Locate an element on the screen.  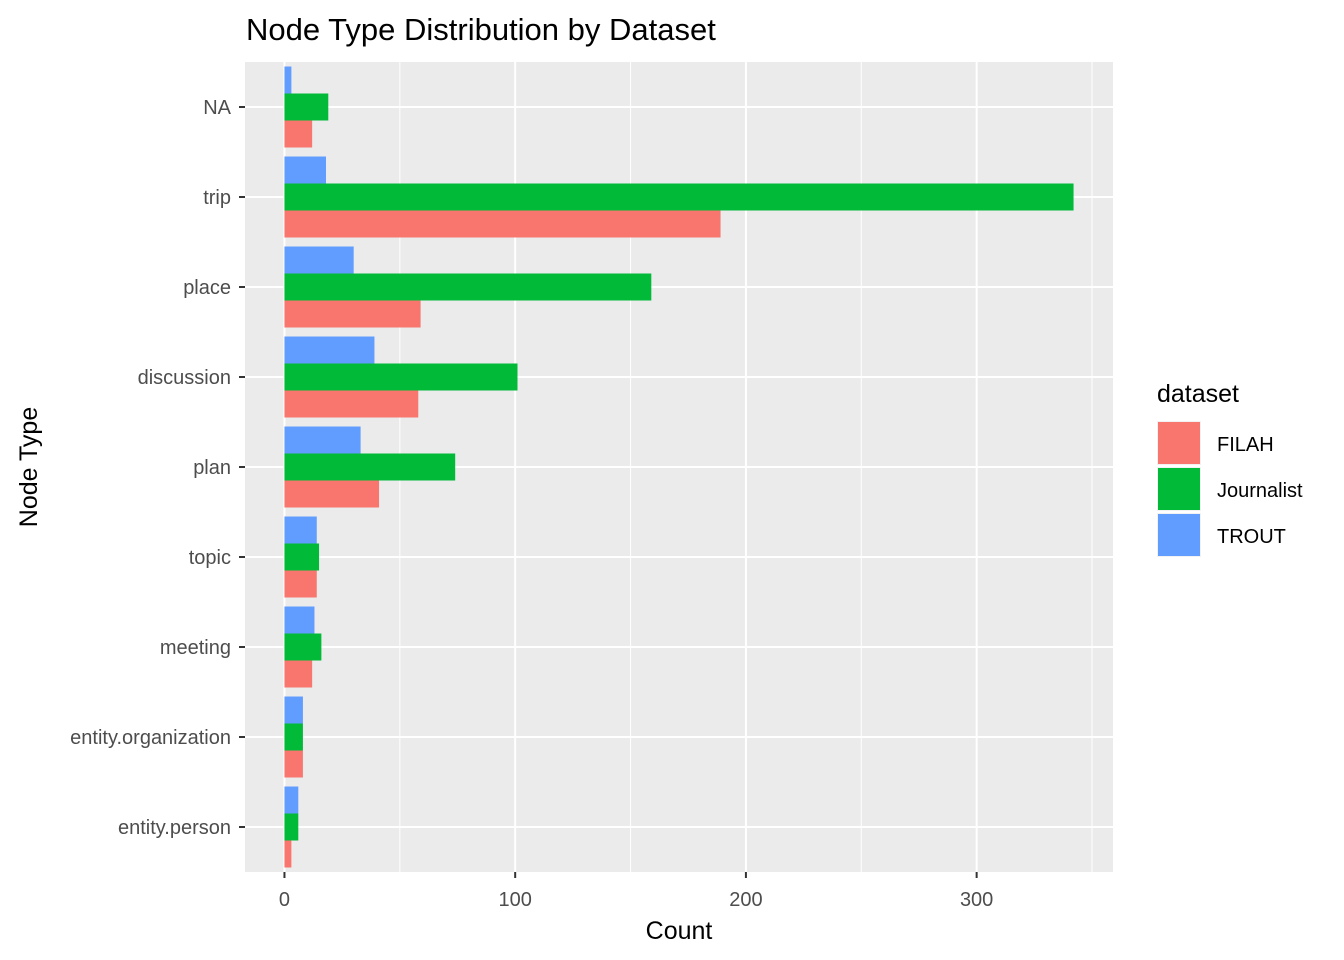
legend-title: dataset is located at coordinates (1198, 394).